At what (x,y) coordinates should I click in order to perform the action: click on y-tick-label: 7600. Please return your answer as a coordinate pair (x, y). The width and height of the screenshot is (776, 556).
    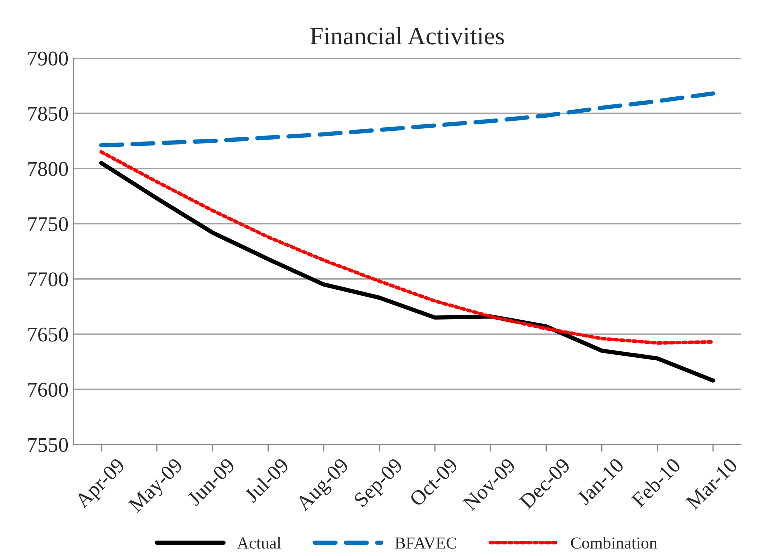
    Looking at the image, I should click on (48, 390).